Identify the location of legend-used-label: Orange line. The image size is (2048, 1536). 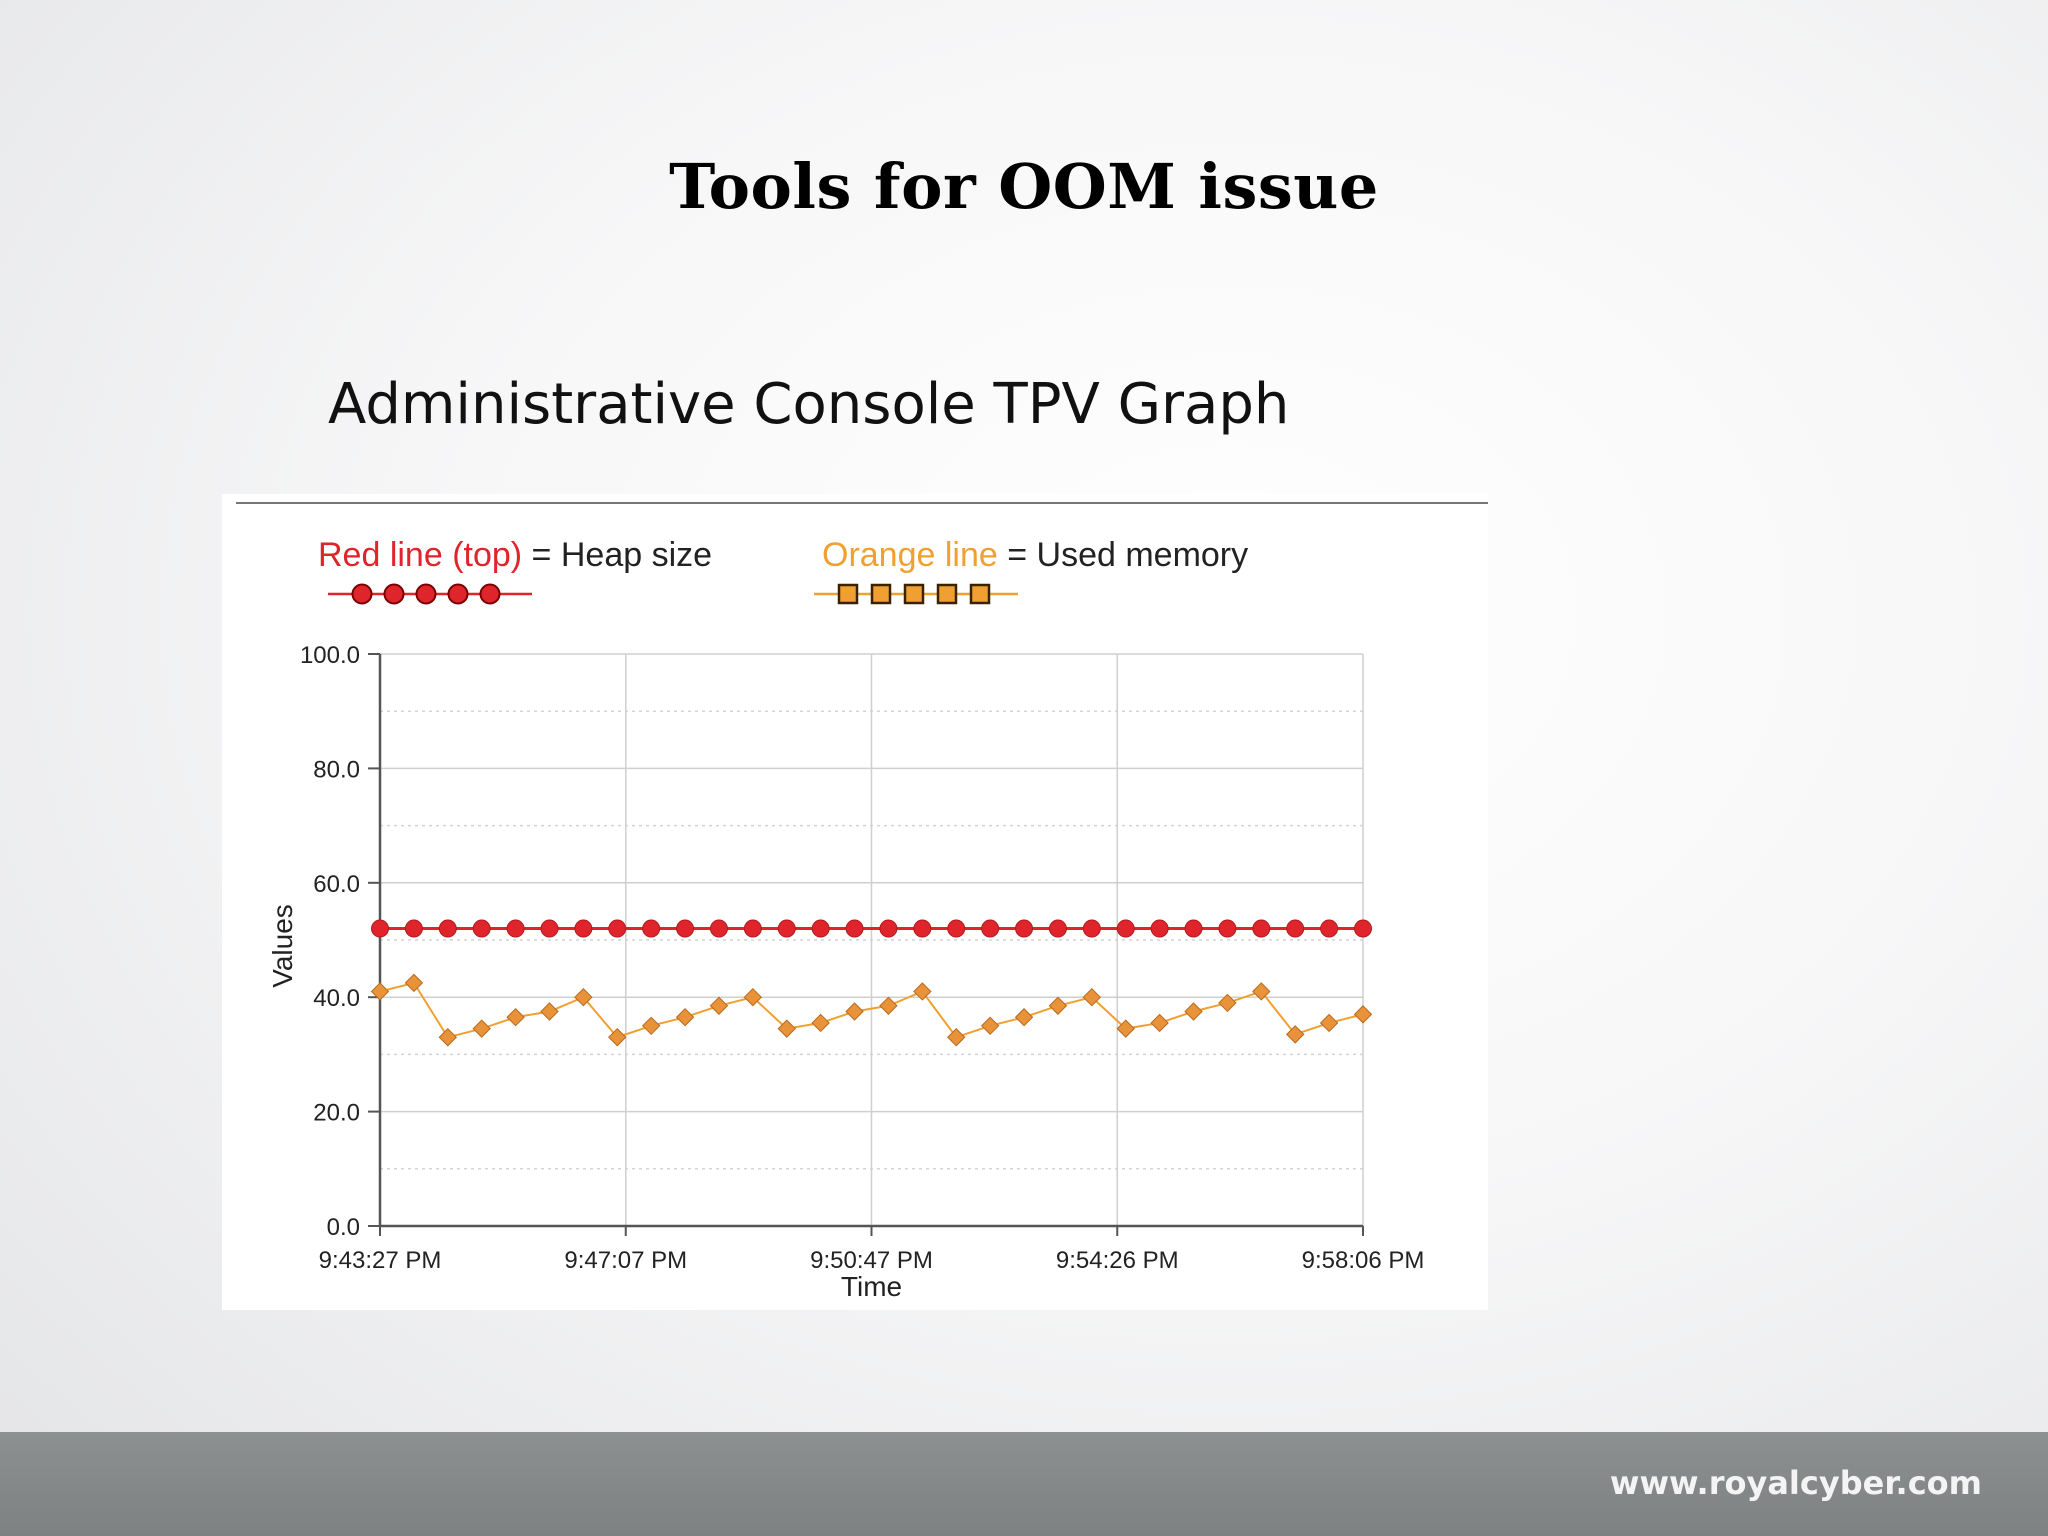
(910, 555).